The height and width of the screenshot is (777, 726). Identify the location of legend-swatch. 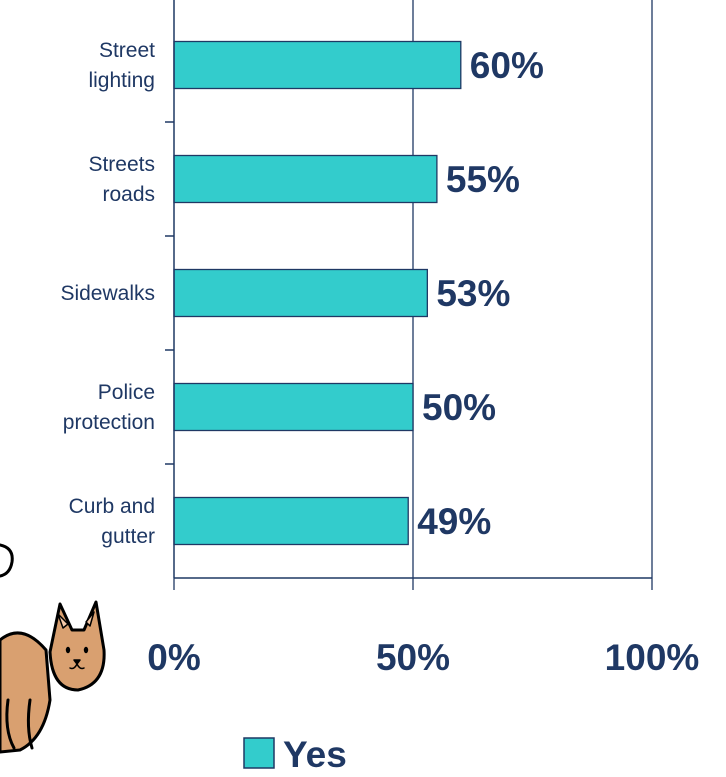
(259, 753).